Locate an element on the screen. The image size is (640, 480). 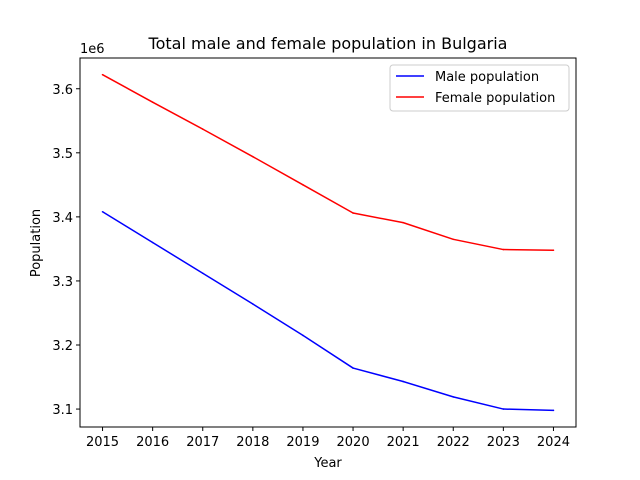
x-tick-label: 2016 is located at coordinates (152, 442).